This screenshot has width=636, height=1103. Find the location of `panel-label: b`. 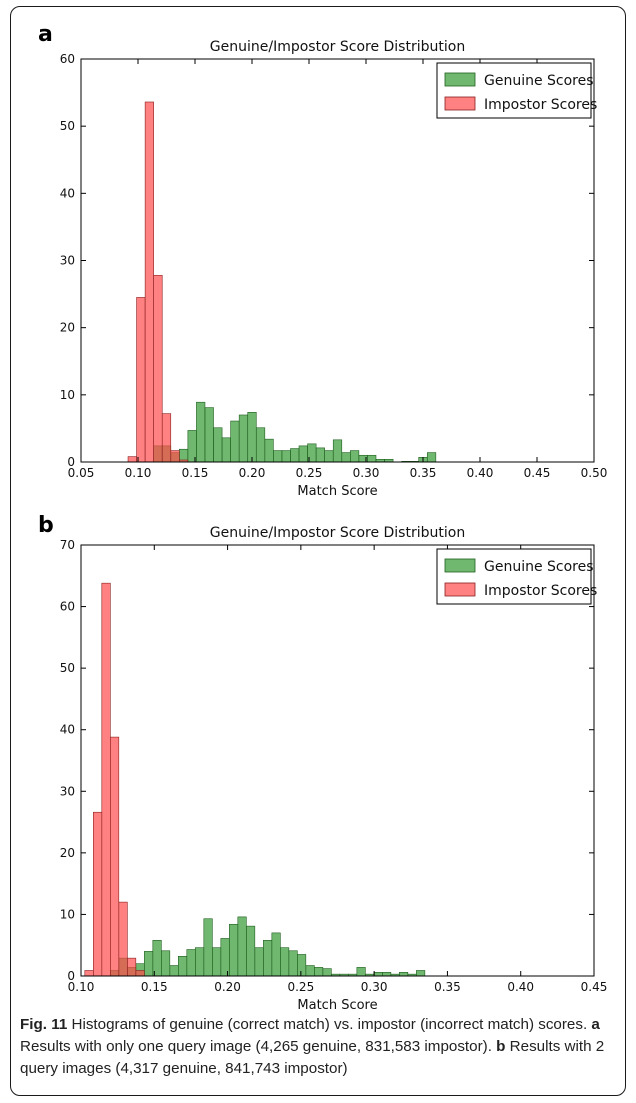

panel-label: b is located at coordinates (46, 525).